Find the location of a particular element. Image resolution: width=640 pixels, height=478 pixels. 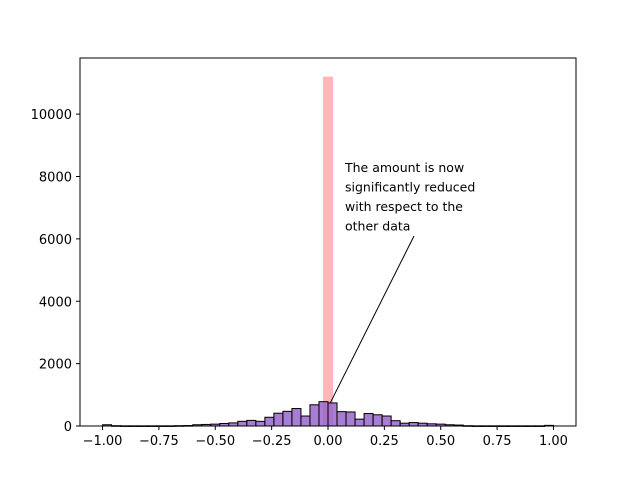

y-tick-label: 8000 is located at coordinates (55, 178).